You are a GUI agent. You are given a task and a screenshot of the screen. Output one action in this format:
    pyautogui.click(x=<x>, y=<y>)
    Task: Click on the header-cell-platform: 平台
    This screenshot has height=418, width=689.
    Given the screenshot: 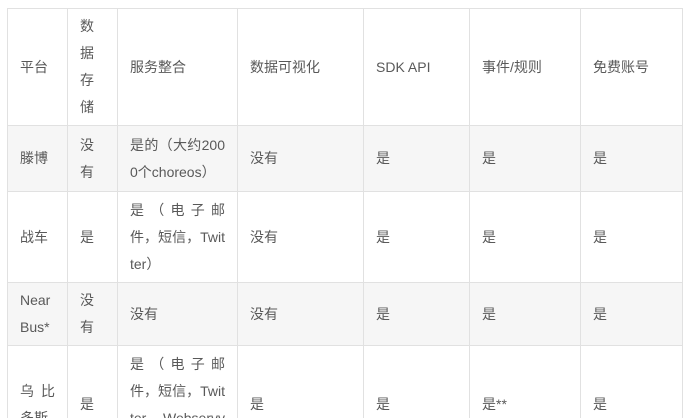 What is the action you would take?
    pyautogui.click(x=37, y=67)
    